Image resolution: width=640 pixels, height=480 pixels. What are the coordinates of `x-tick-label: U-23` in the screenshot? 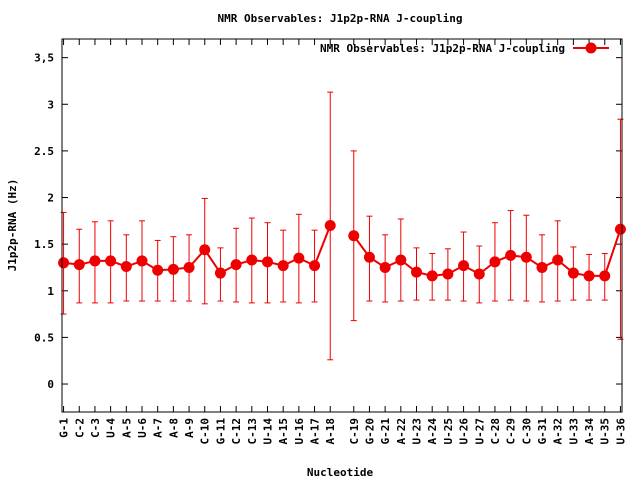 It's located at (417, 431).